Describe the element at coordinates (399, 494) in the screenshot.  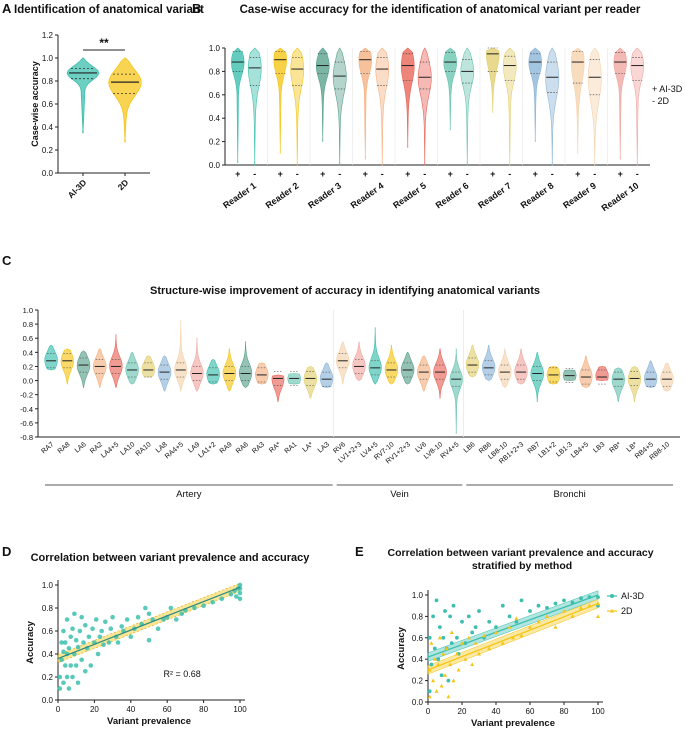
I see `group-label: Vein` at that location.